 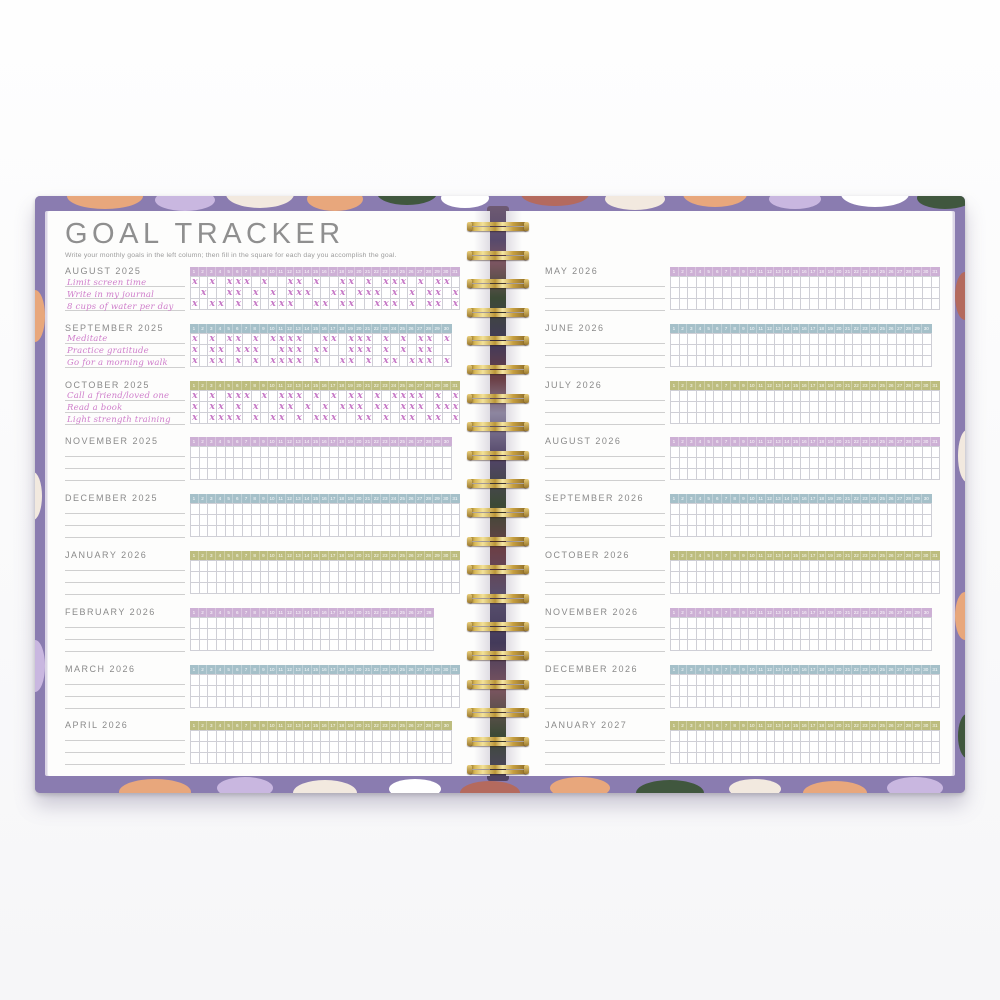 What do you see at coordinates (220, 555) in the screenshot?
I see `day-number: 4` at bounding box center [220, 555].